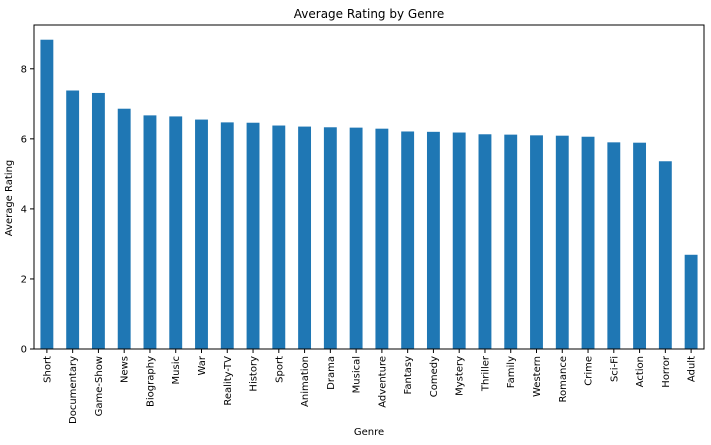 The width and height of the screenshot is (711, 445). What do you see at coordinates (254, 374) in the screenshot?
I see `x-tick-label: History` at bounding box center [254, 374].